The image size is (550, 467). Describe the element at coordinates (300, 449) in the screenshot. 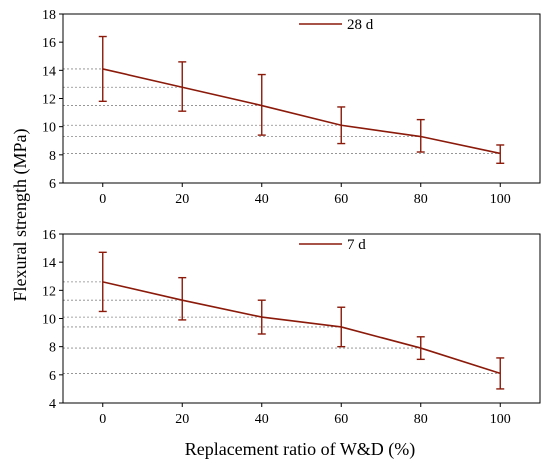

I see `x-axis-title: Replacement ratio of W&D (%)` at that location.